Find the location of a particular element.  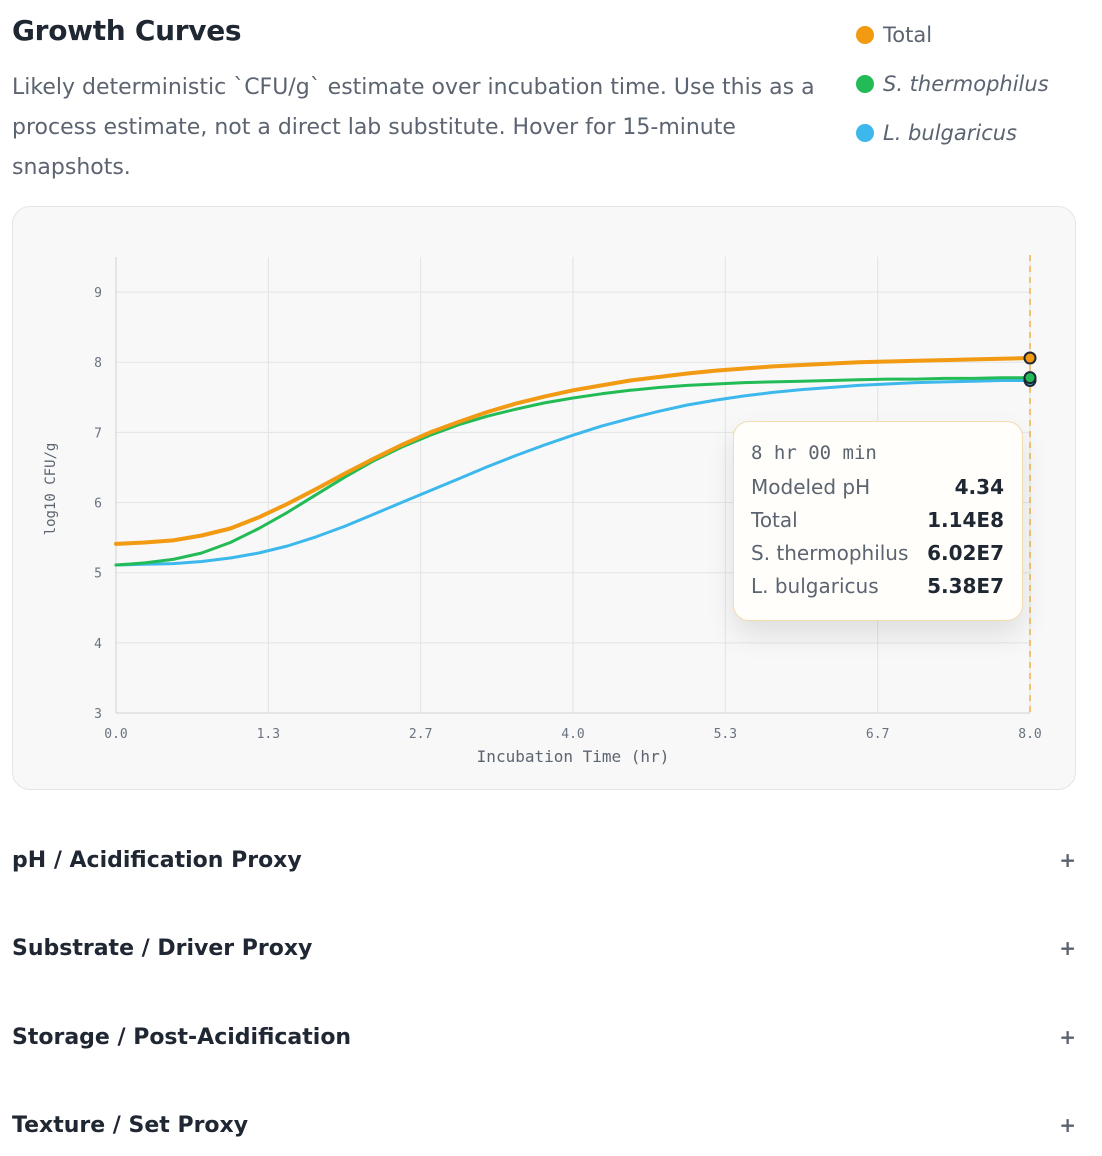

legend-item-l-bulgaricus: L. bulgaricus is located at coordinates (952, 132).